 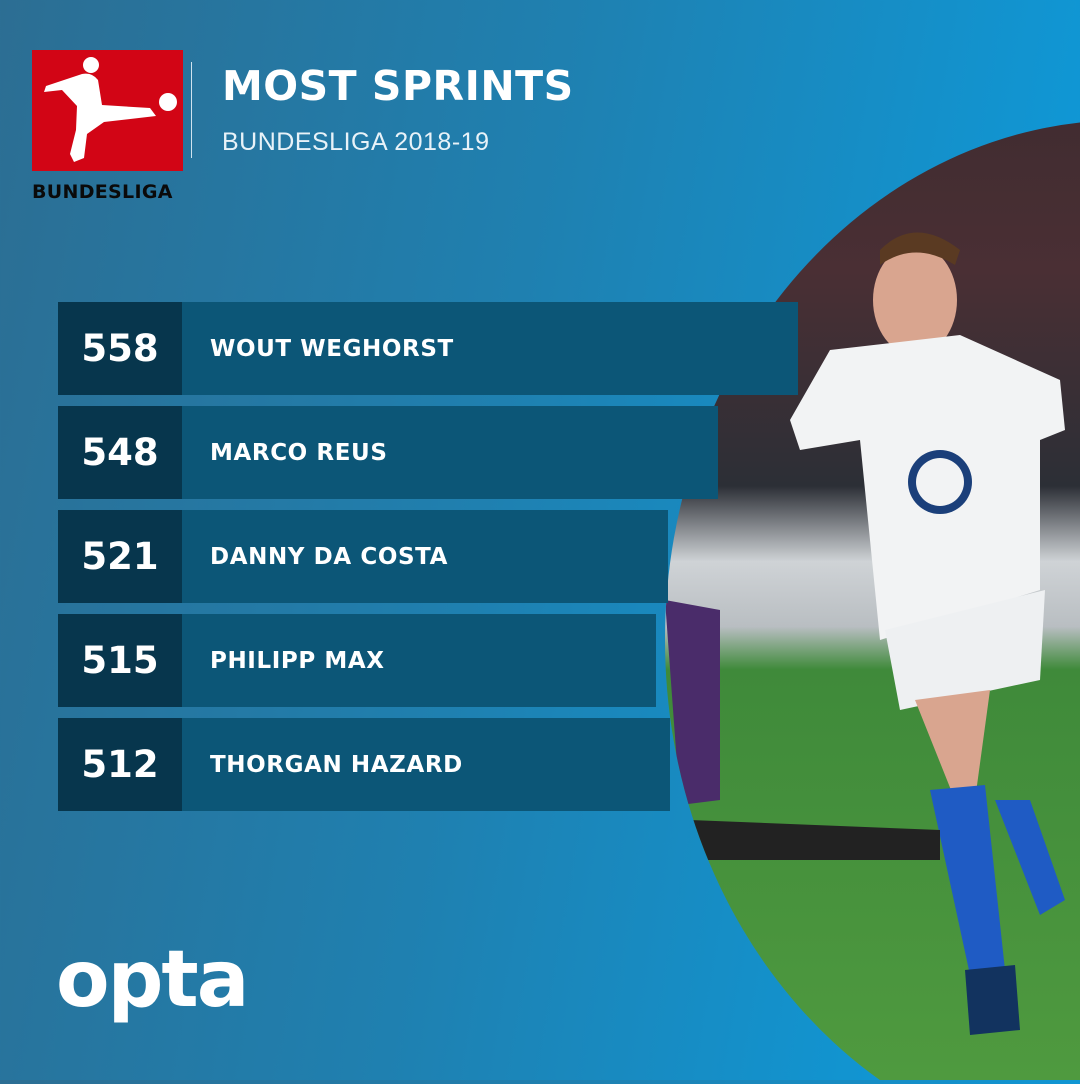 I want to click on player-name: MARCO REUS, so click(x=450, y=452).